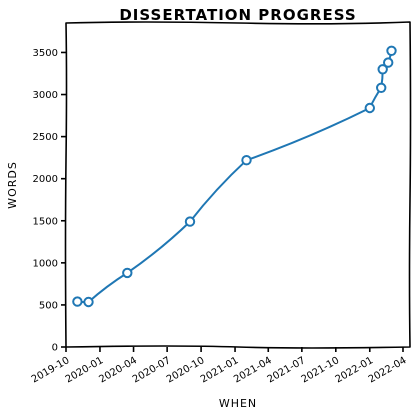 The width and height of the screenshot is (416, 416). Describe the element at coordinates (45, 95) in the screenshot. I see `y-tick-label: 3000` at that location.